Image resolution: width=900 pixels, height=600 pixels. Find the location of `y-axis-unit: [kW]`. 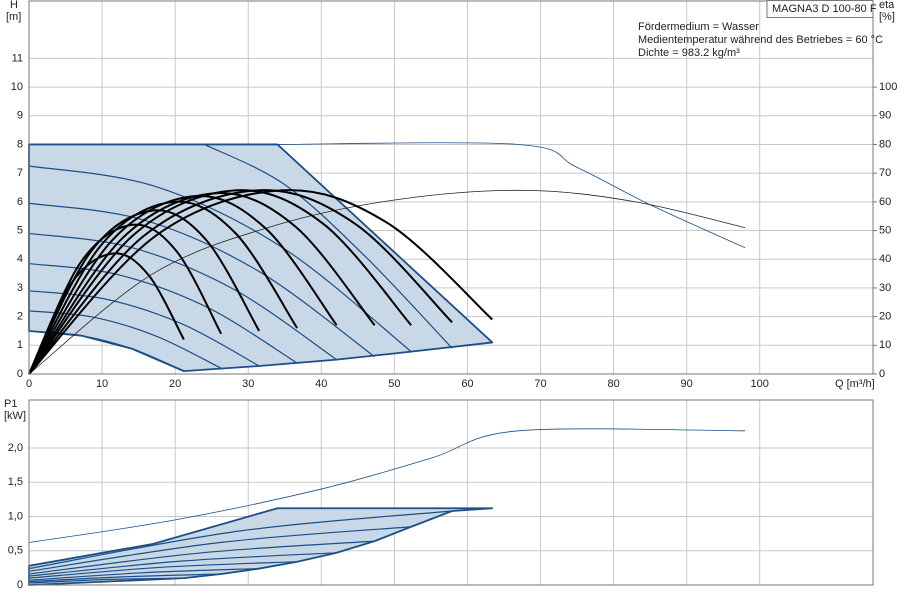

y-axis-unit: [kW] is located at coordinates (15, 416).